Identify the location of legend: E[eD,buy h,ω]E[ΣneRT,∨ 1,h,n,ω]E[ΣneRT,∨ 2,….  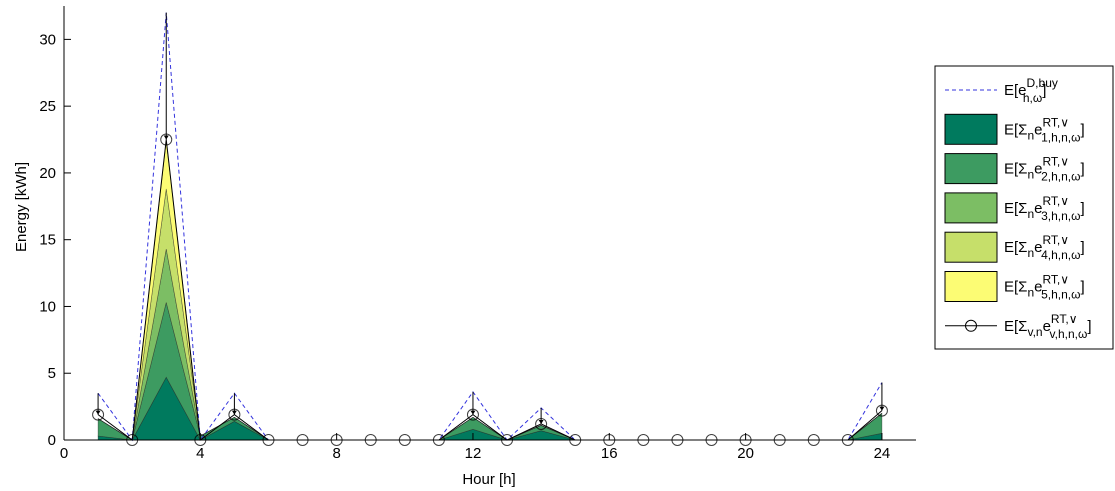
(1024, 207).